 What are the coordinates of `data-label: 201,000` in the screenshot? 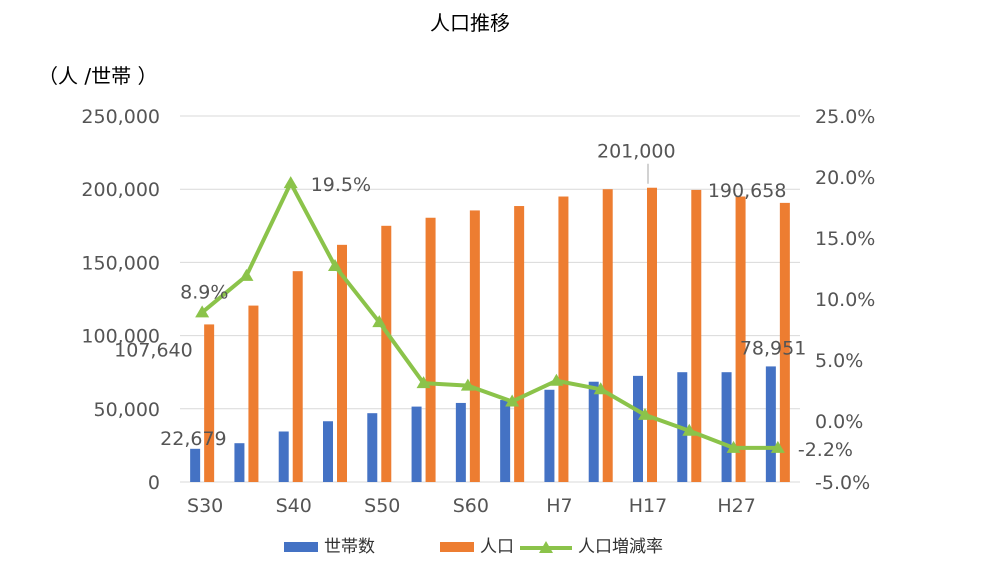 It's located at (636, 152).